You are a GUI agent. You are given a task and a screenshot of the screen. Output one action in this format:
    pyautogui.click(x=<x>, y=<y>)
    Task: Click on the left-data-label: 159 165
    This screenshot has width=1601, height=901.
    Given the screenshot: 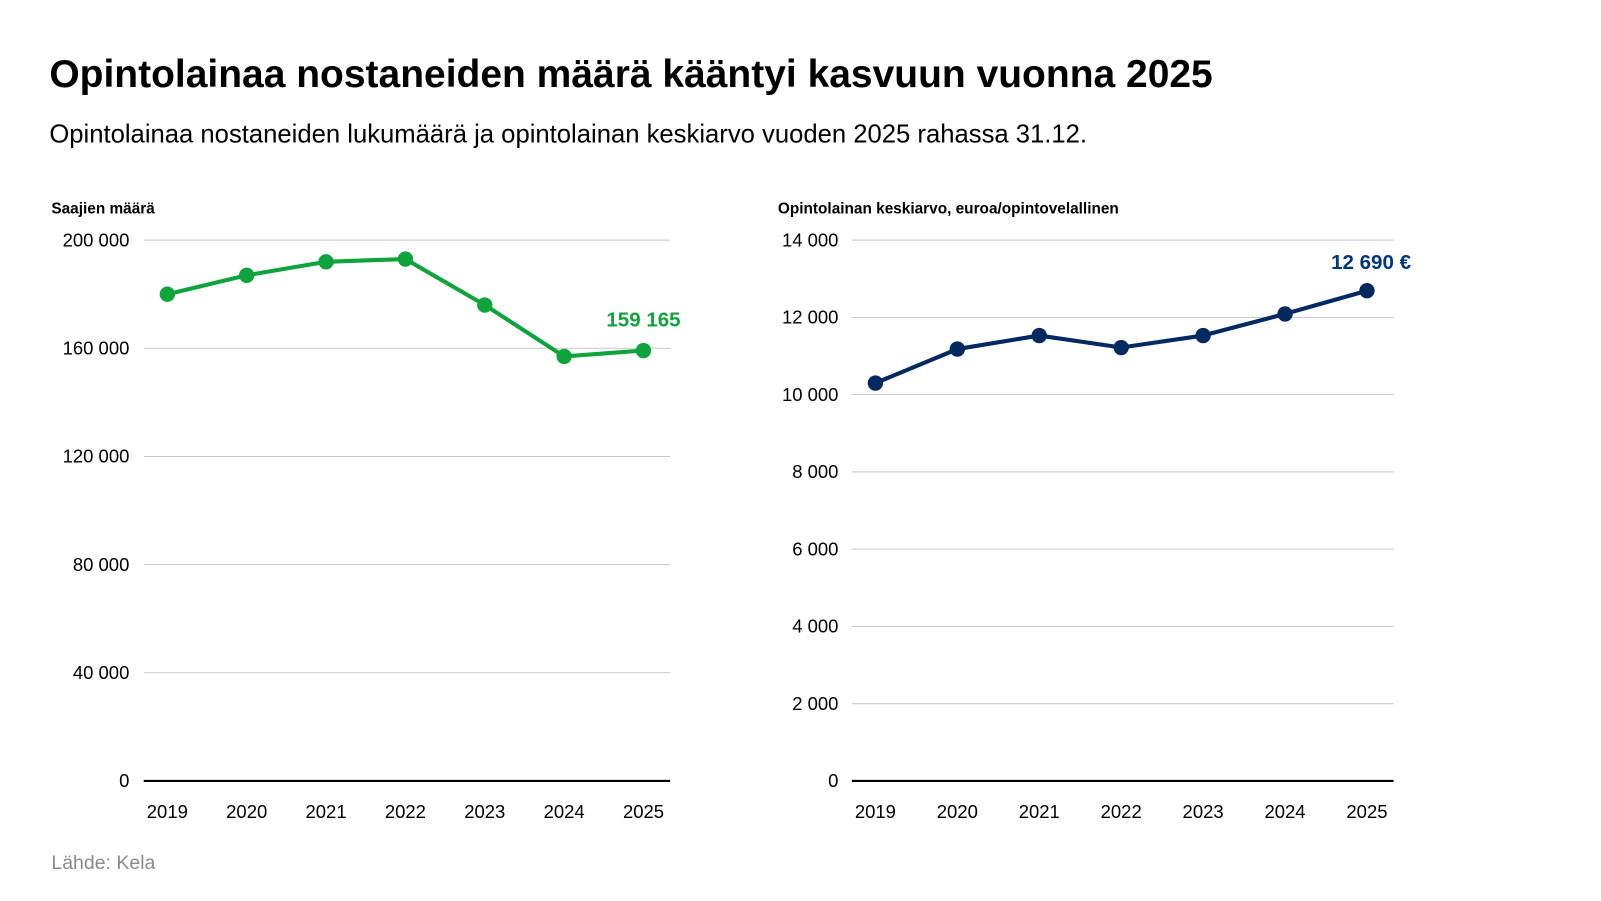 What is the action you would take?
    pyautogui.click(x=643, y=319)
    